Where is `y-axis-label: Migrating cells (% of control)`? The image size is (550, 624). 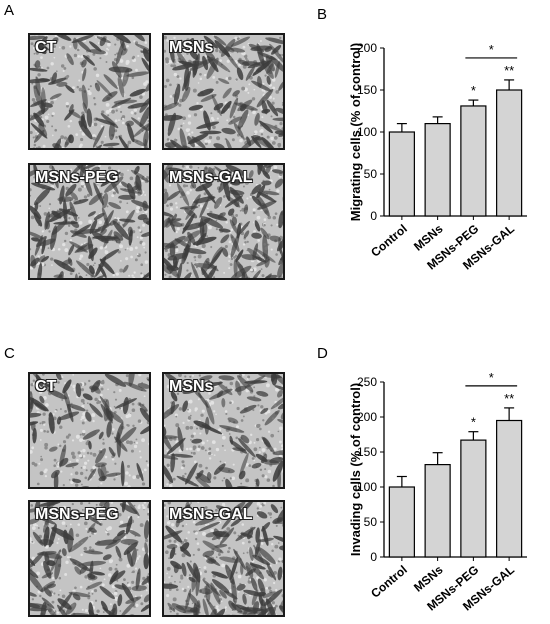 y-axis-label: Migrating cells (% of control) is located at coordinates (355, 132).